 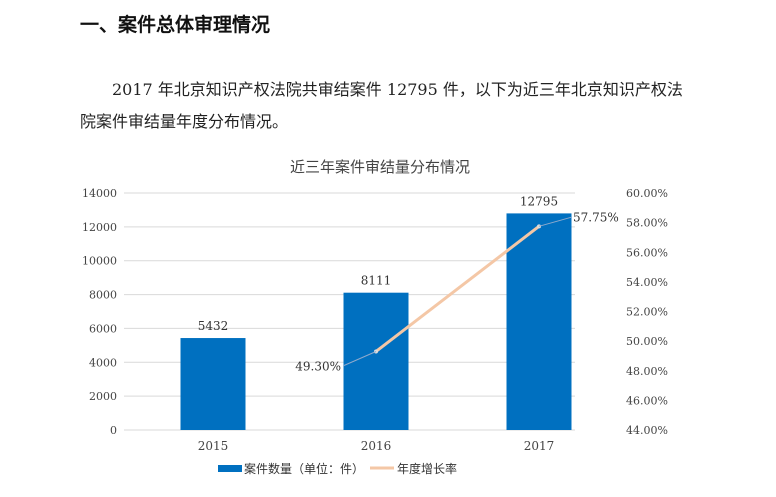 I want to click on left-axis-tick: 8000, so click(x=103, y=295).